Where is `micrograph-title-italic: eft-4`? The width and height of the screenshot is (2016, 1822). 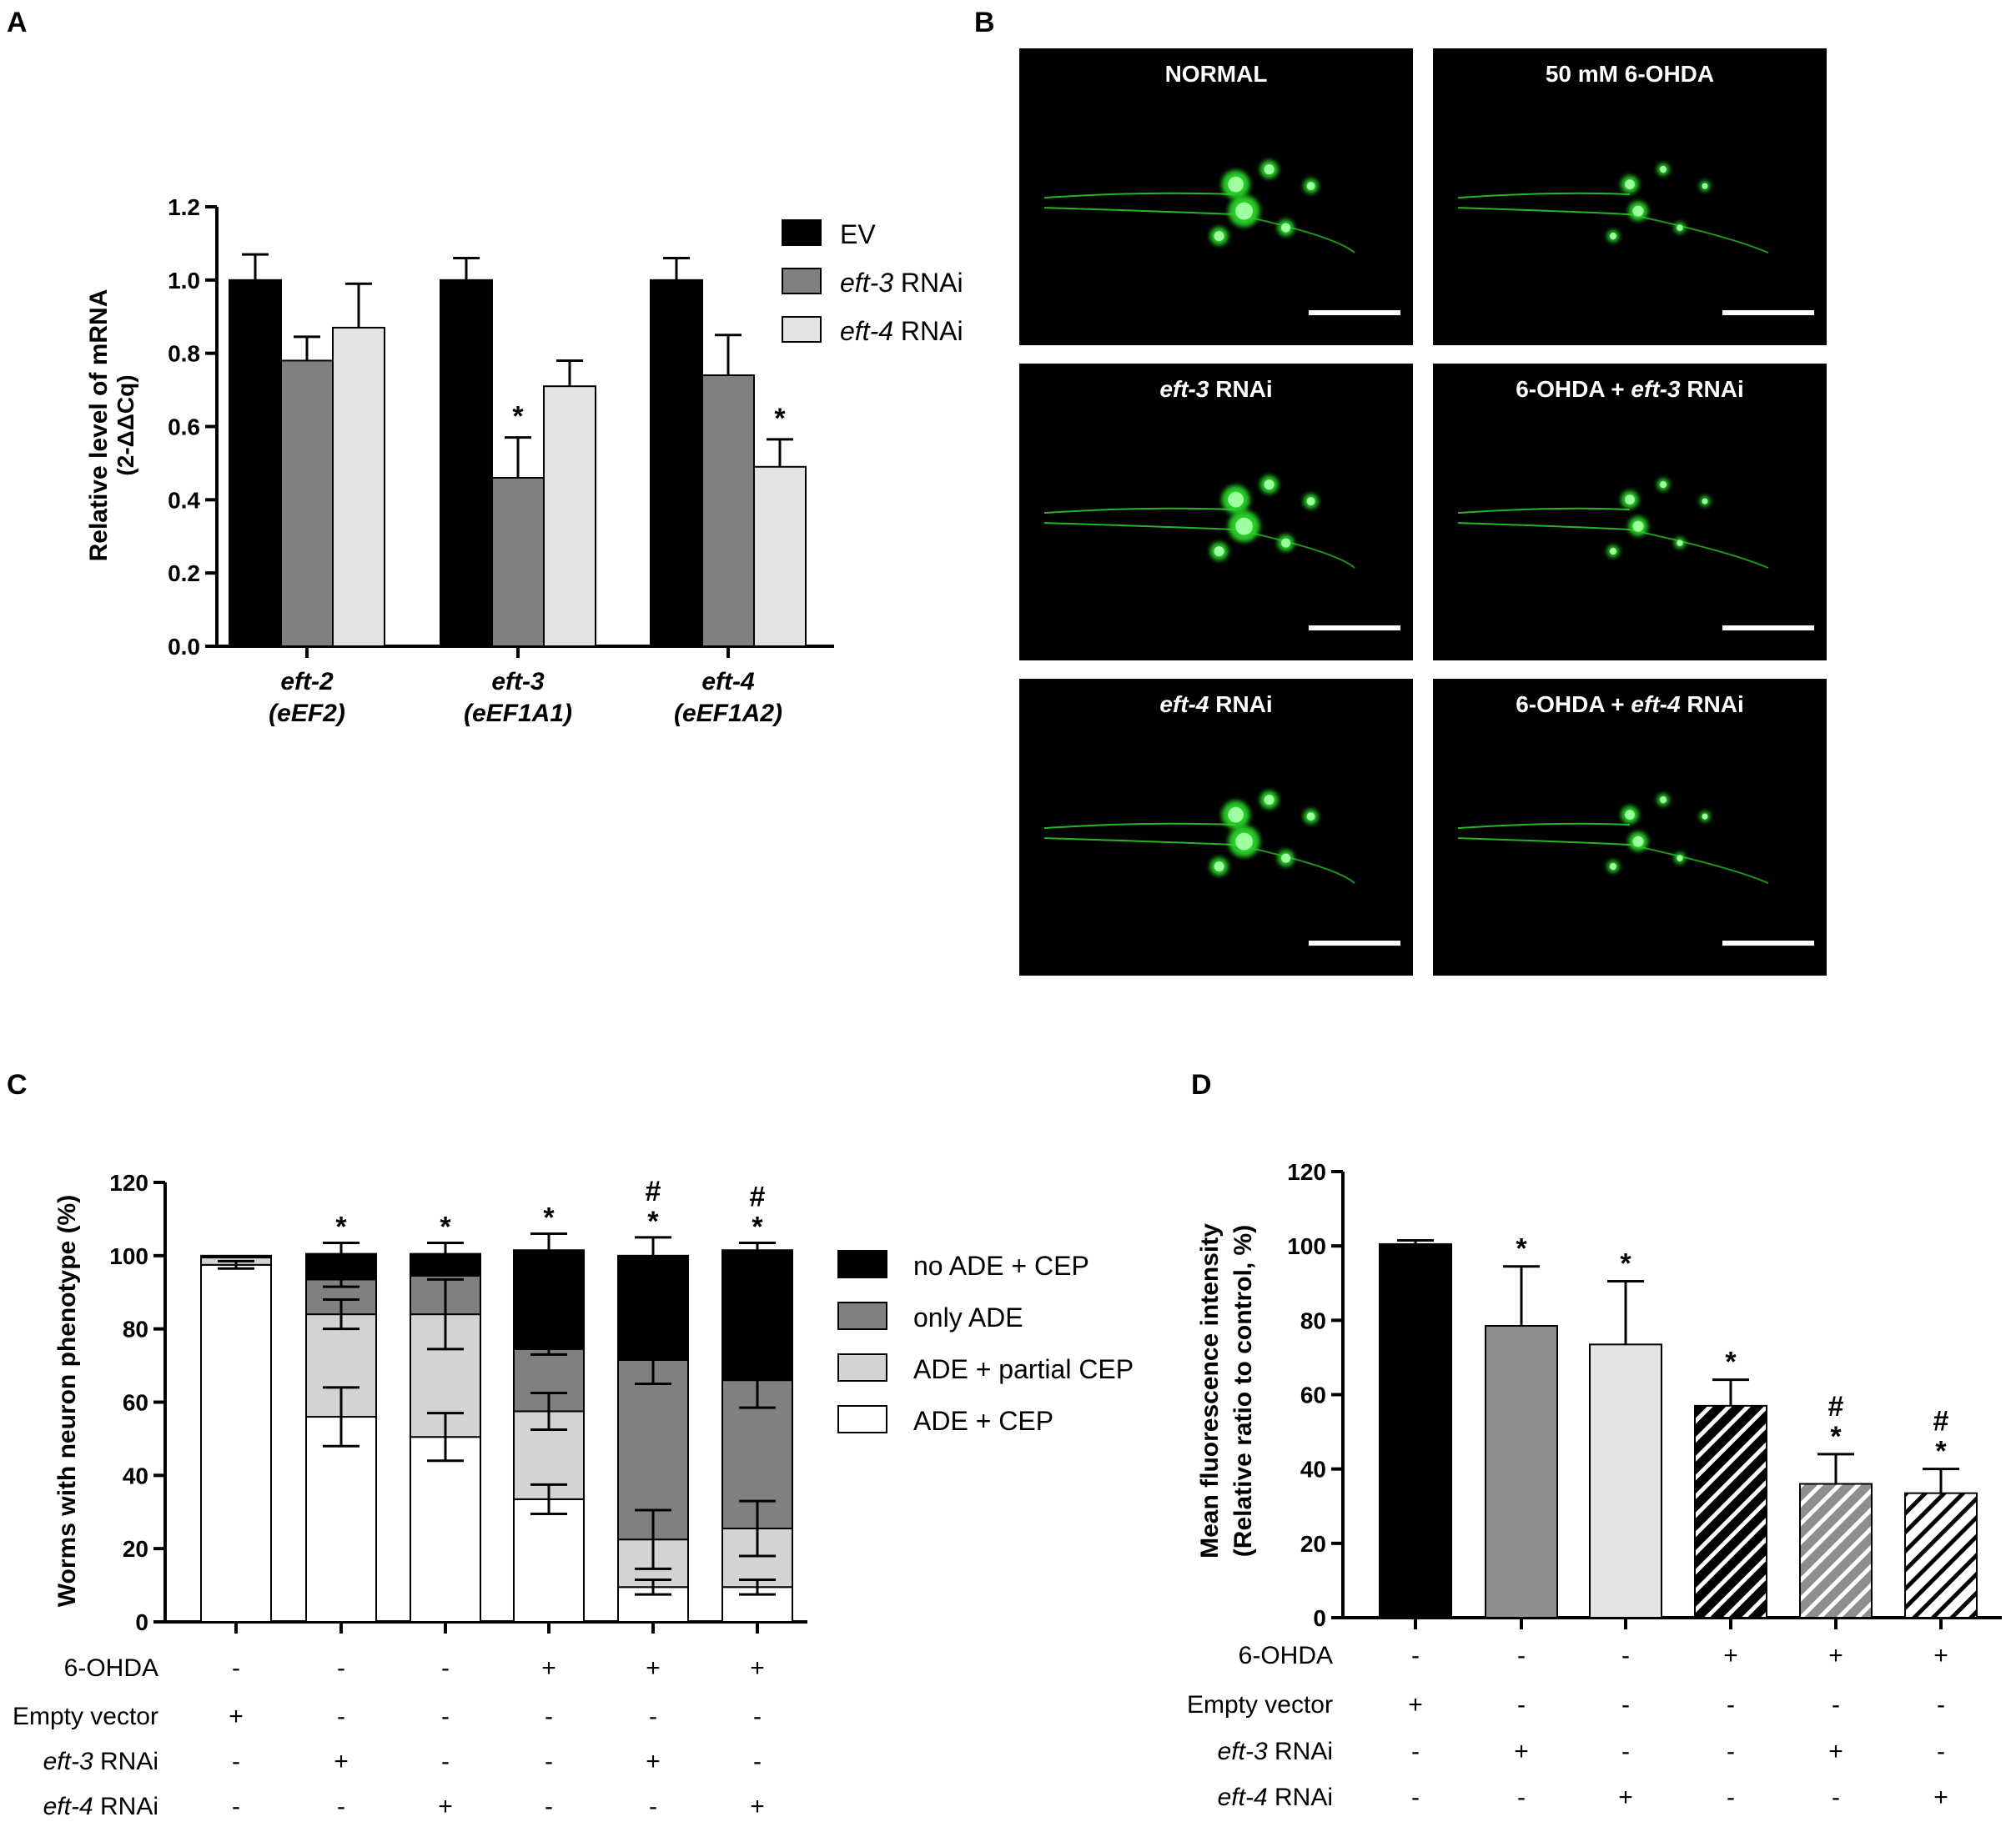
micrograph-title-italic: eft-4 is located at coordinates (1184, 704).